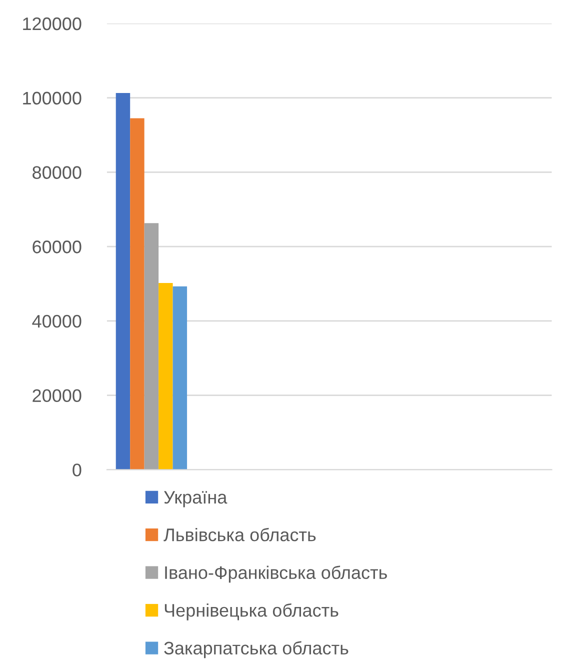  I want to click on legend-label: Львівська область, so click(240, 535).